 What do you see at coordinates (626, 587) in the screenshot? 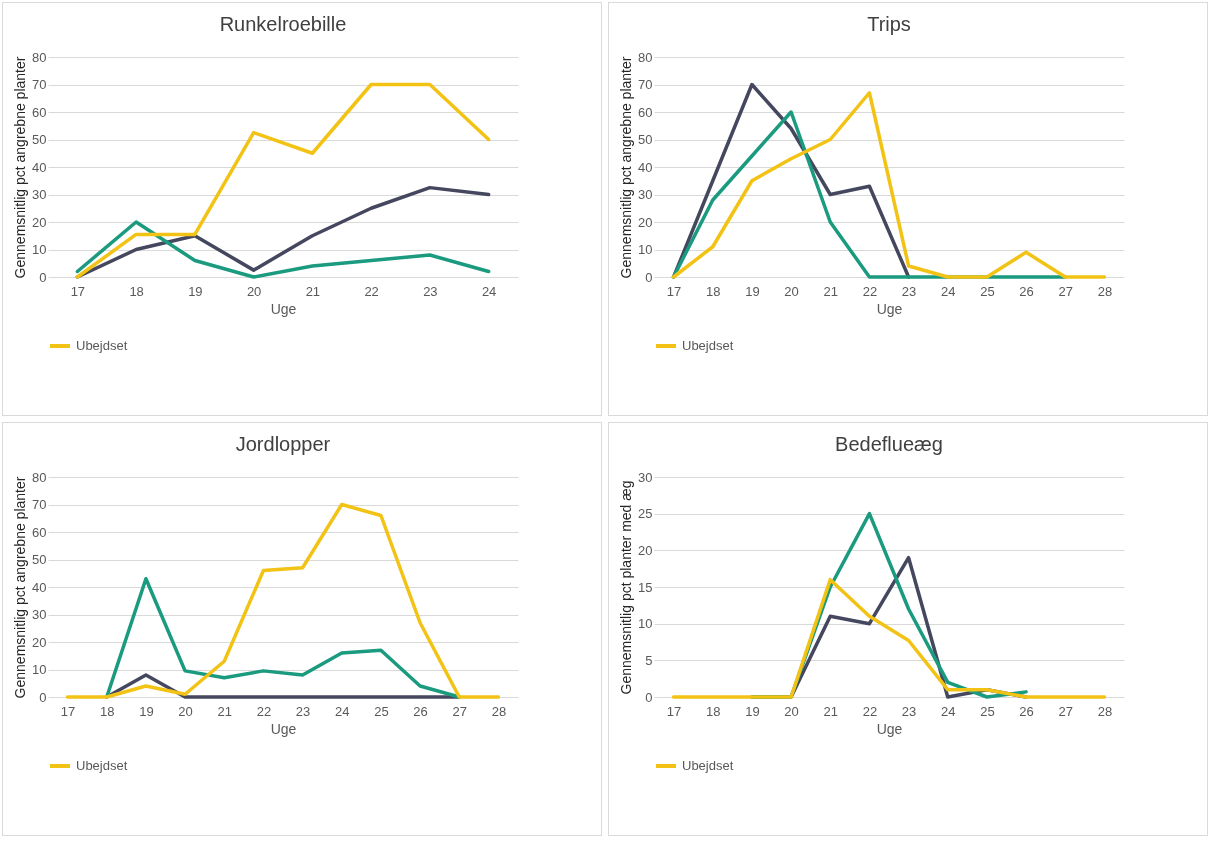
I see `y-axis-title: Gennemsnitlig pct planter med æg` at bounding box center [626, 587].